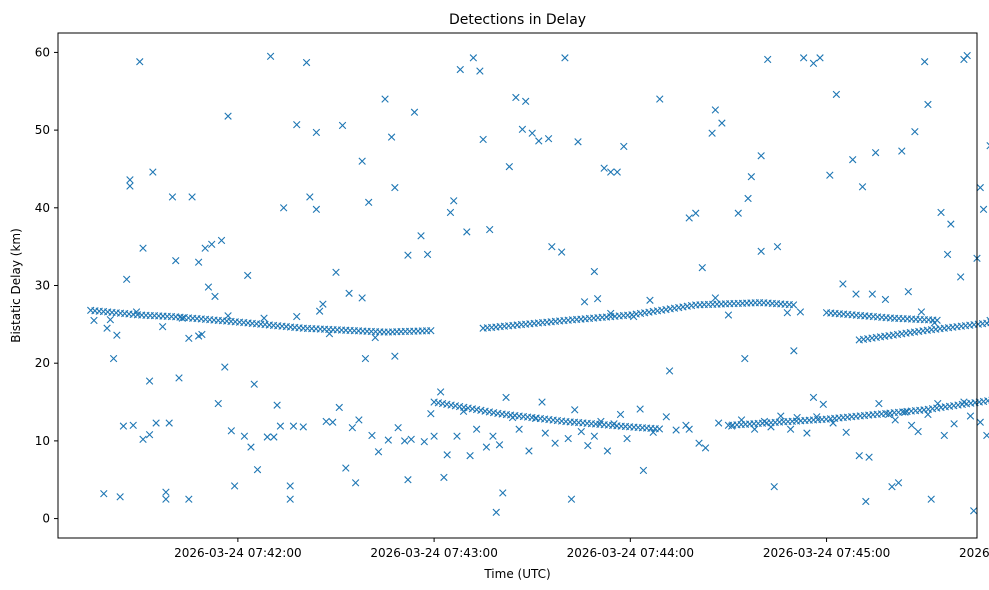 This screenshot has width=989, height=590. I want to click on y-tick-label-3: 30, so click(42, 286).